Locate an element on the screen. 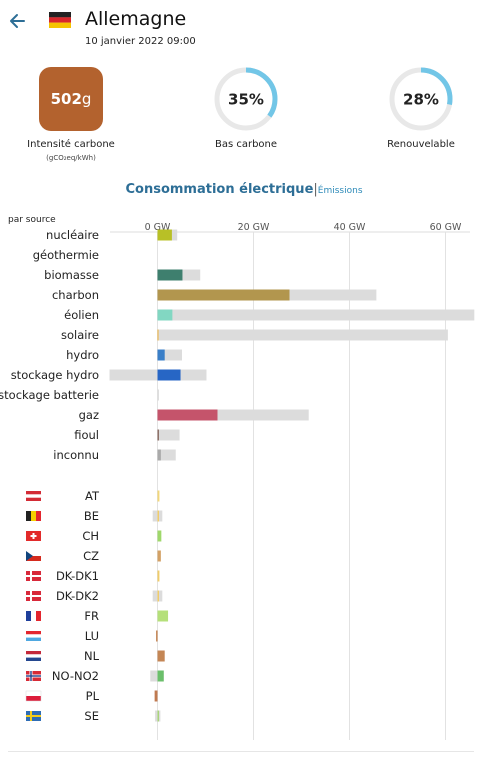 This screenshot has height=759, width=488. exchange-label: SE is located at coordinates (91, 716).